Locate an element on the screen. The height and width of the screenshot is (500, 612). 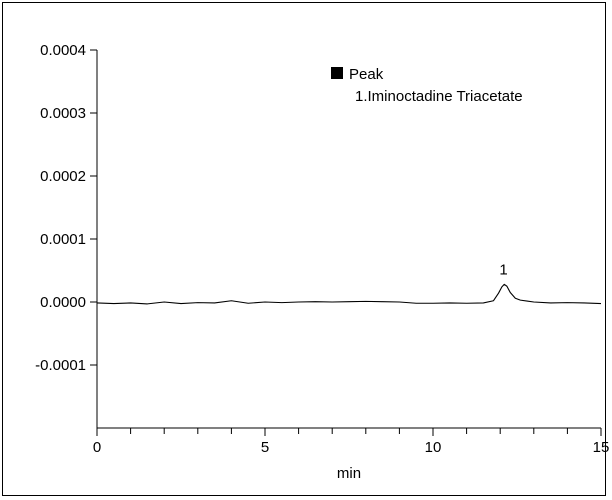
y-tick-label: 0.0000 is located at coordinates (63, 302).